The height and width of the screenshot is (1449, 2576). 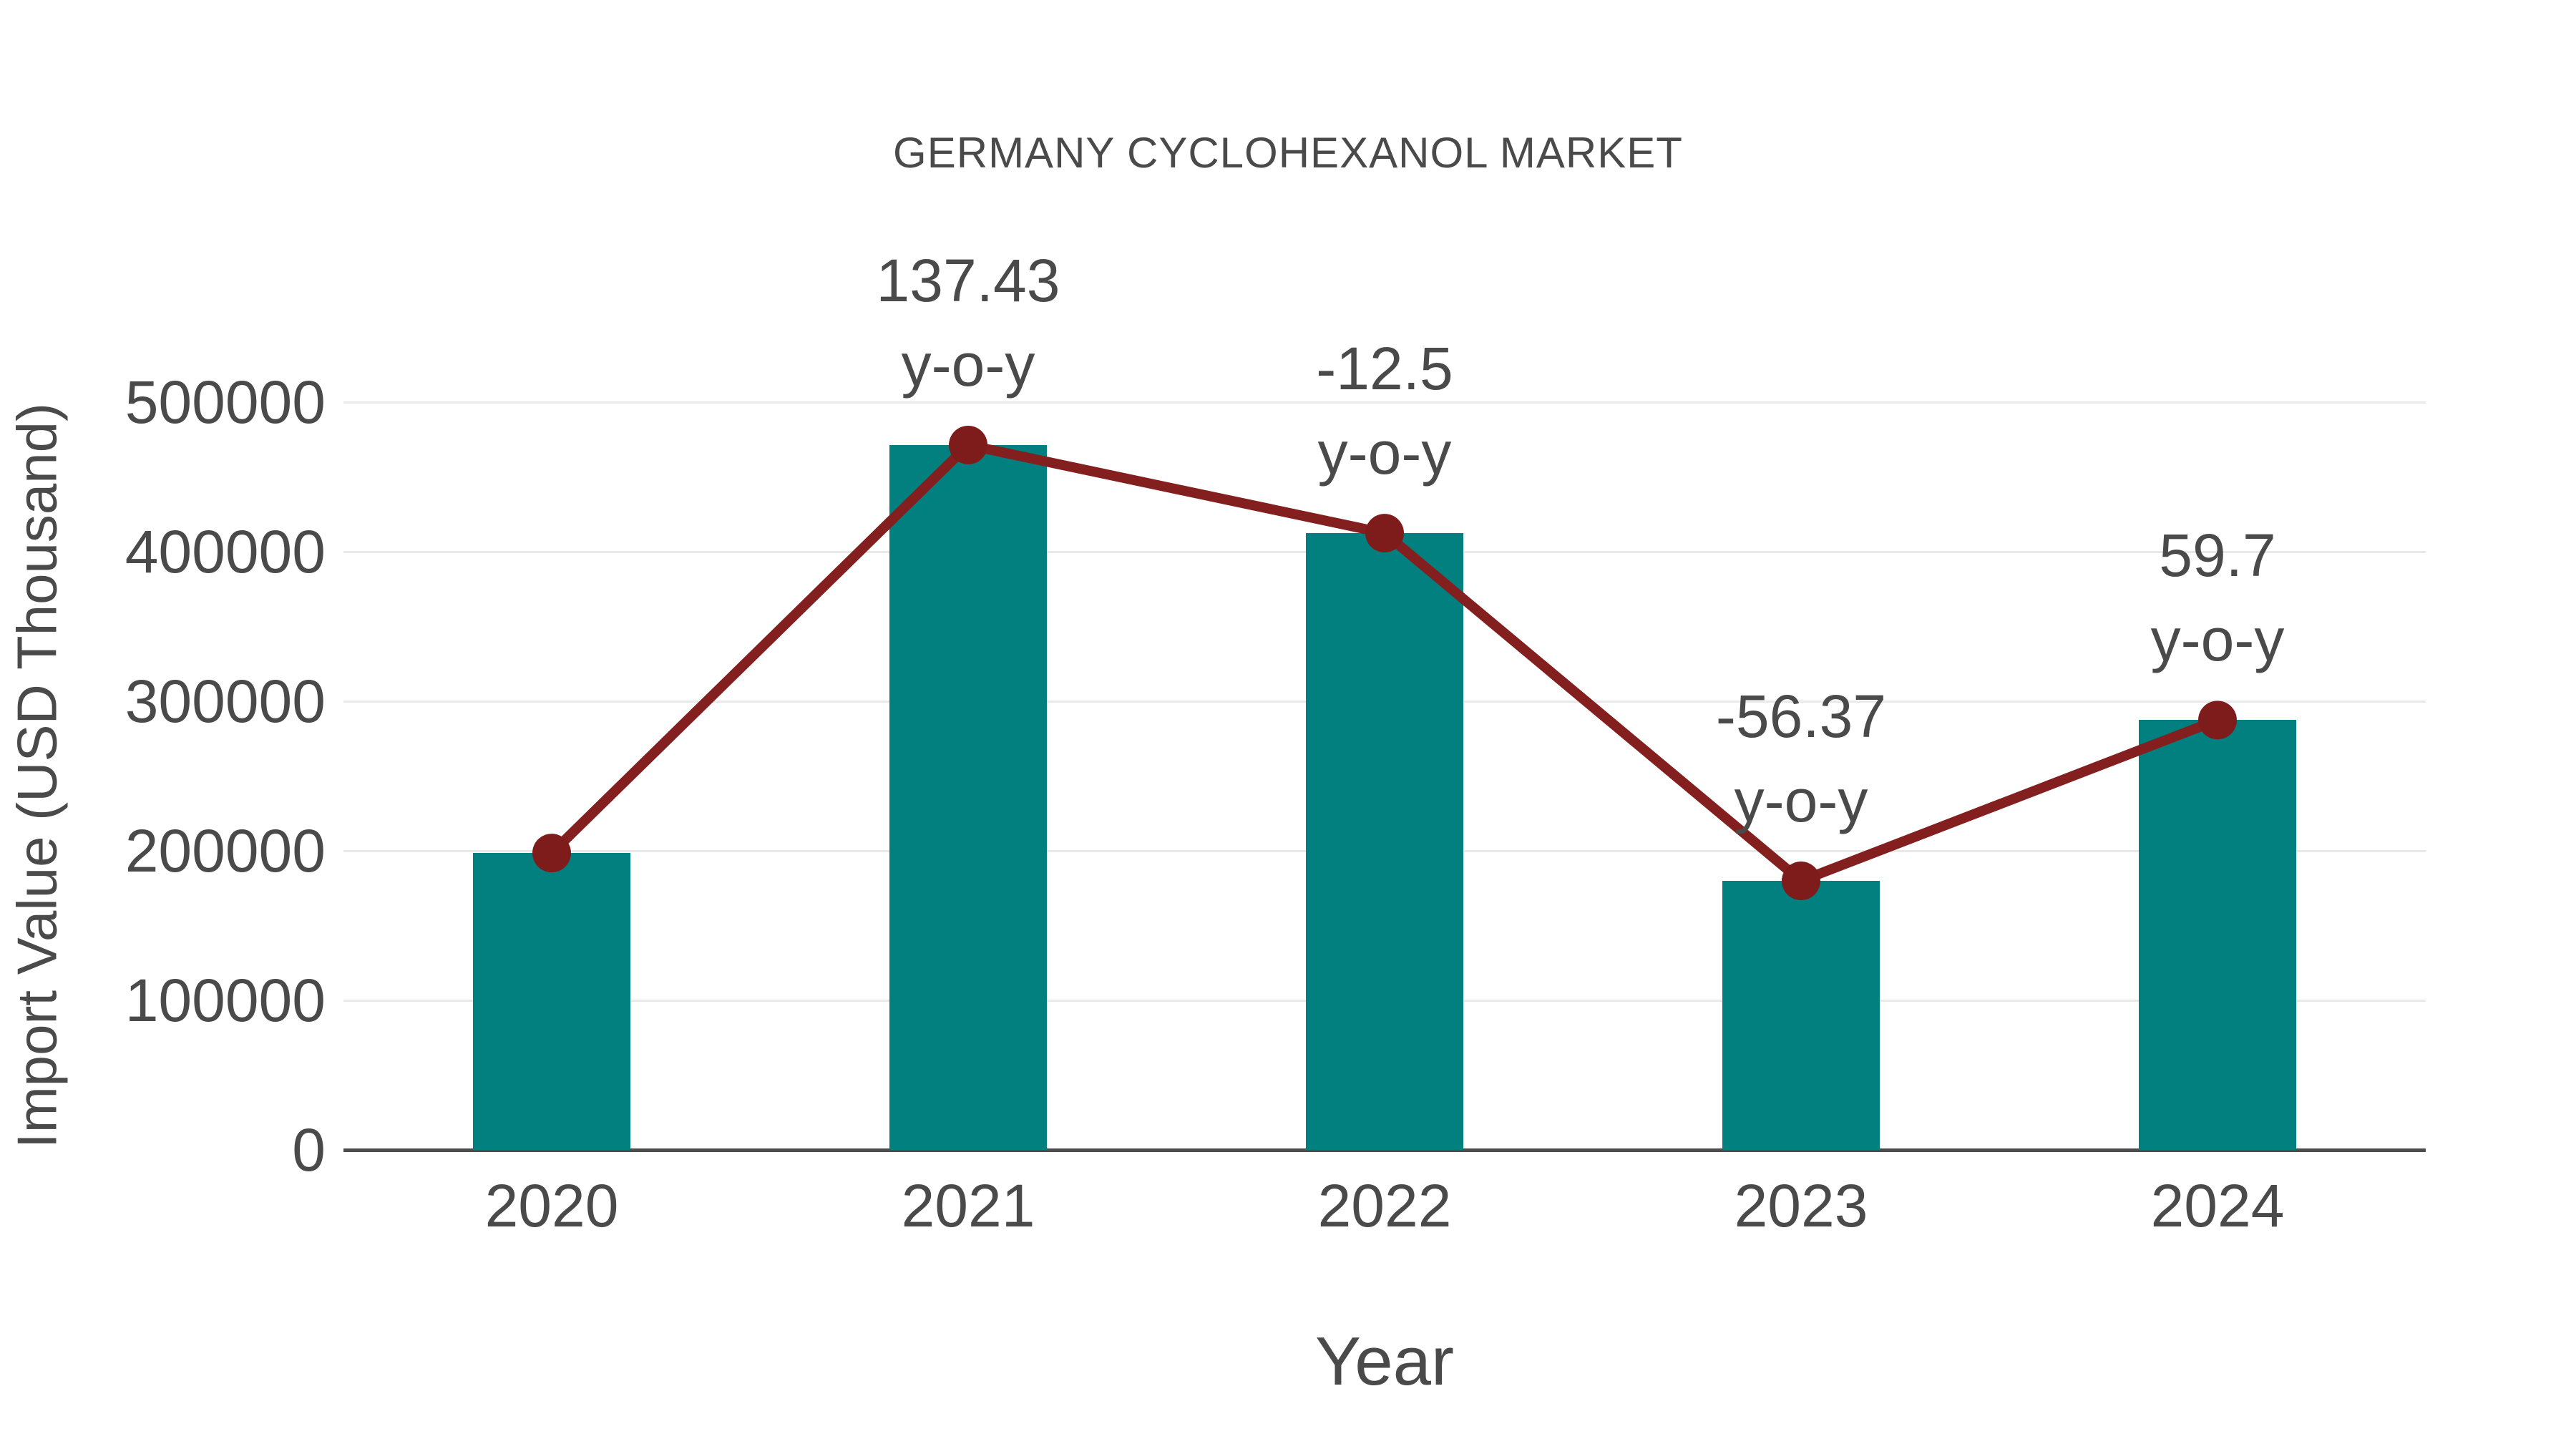 I want to click on x-axis-title: Year, so click(x=1384, y=1361).